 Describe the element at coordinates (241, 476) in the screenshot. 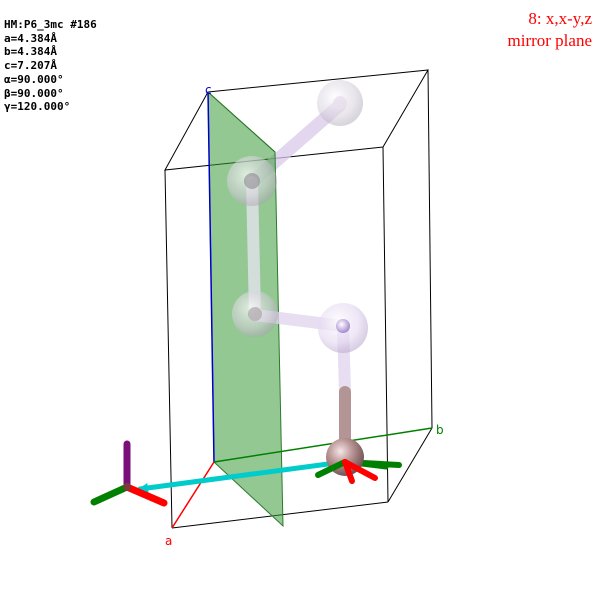

I see `translation-arrow` at that location.